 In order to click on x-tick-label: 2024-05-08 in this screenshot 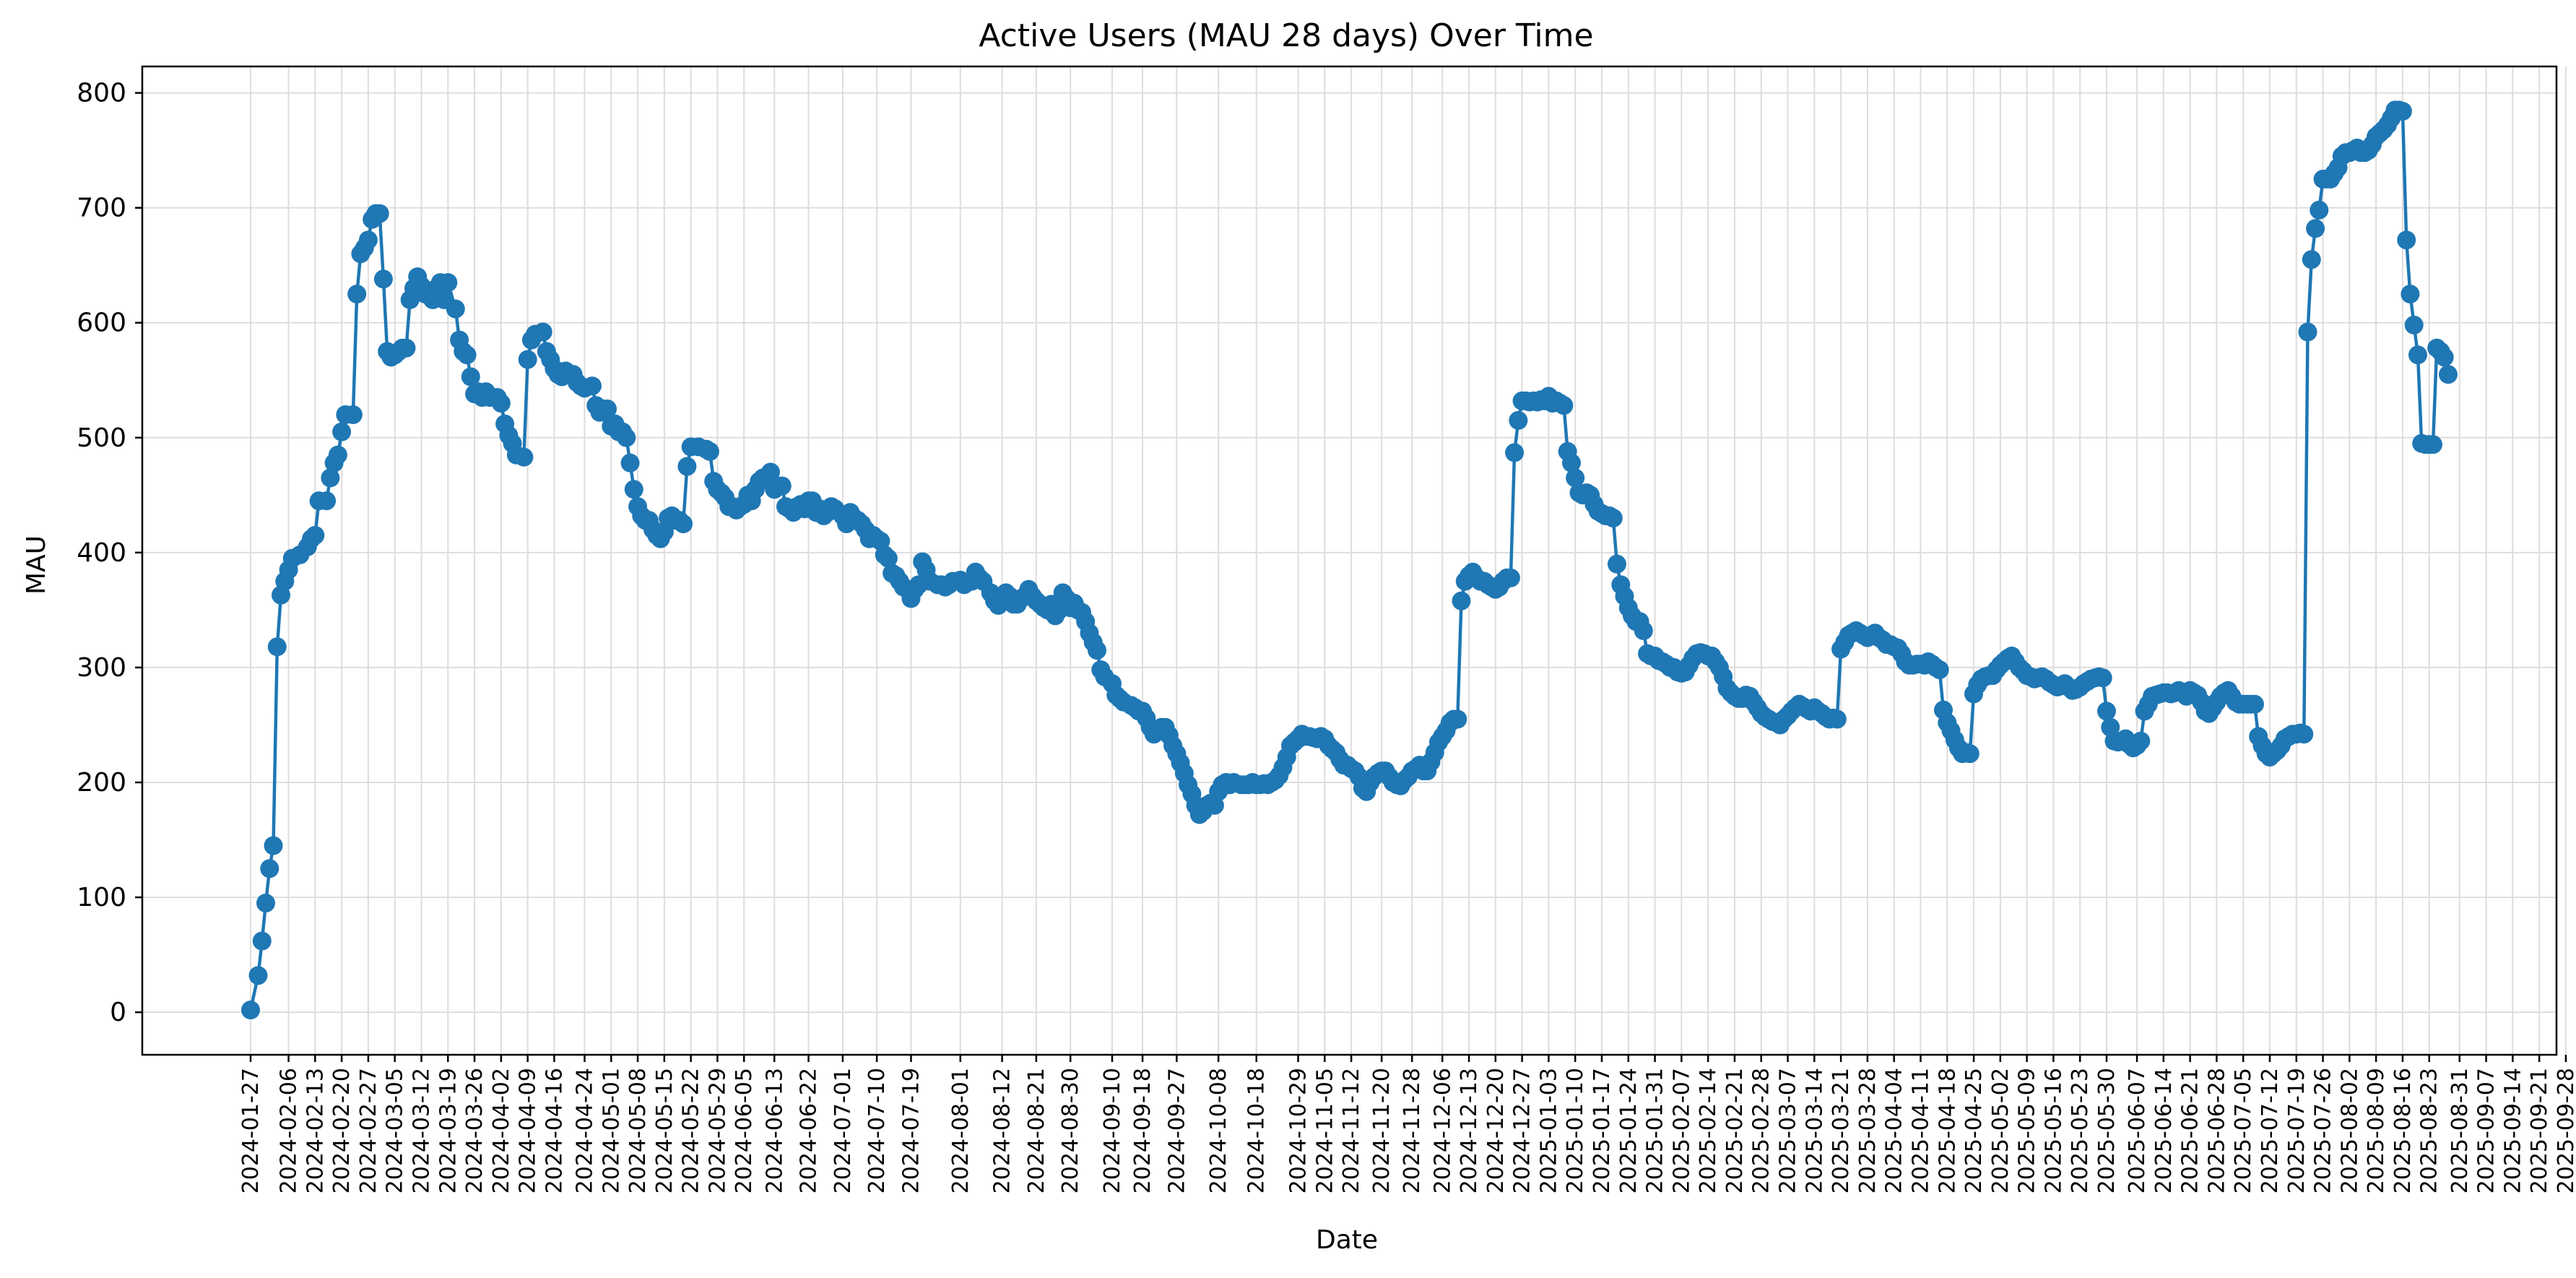, I will do `click(638, 1130)`.